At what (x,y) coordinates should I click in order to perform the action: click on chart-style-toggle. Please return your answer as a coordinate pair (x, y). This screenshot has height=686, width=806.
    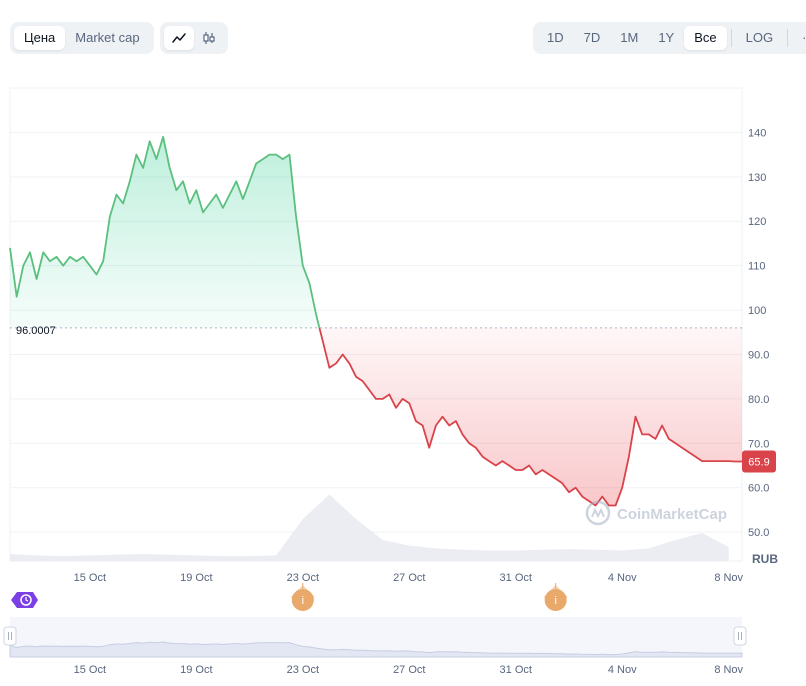
    Looking at the image, I should click on (194, 38).